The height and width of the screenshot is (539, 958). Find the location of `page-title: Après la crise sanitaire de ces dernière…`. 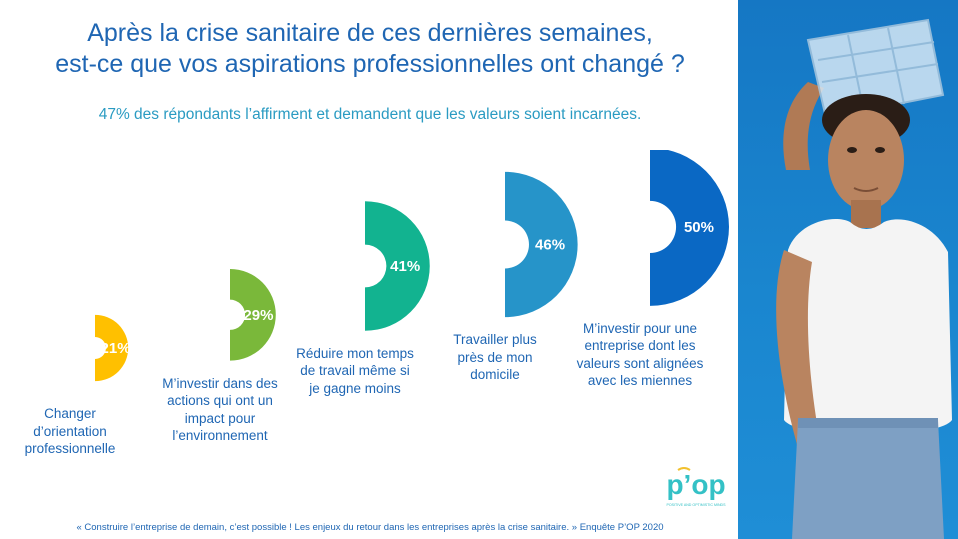

page-title: Après la crise sanitaire de ces dernière… is located at coordinates (370, 49).